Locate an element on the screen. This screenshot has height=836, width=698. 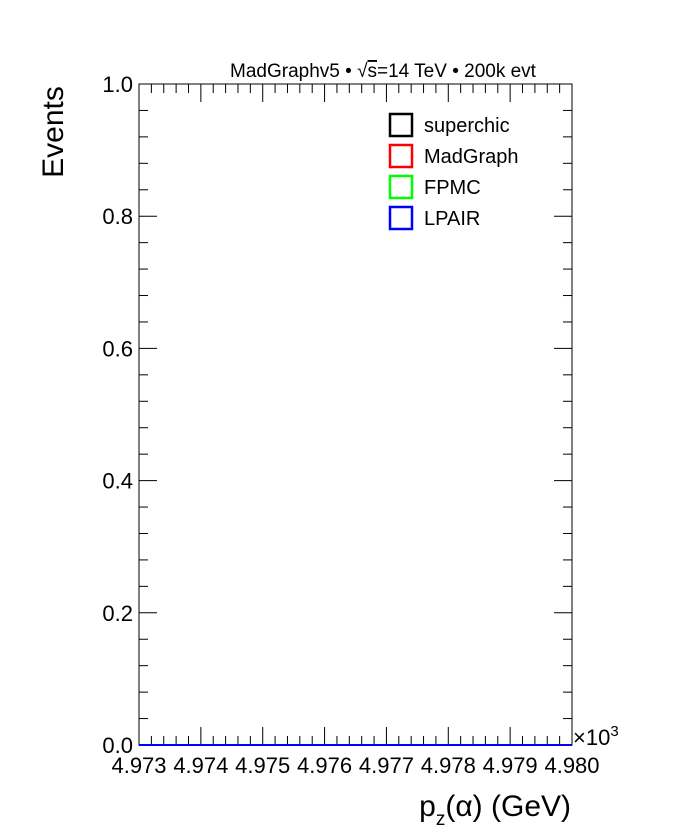
y-tick-label: 0.0 is located at coordinates (117, 745).